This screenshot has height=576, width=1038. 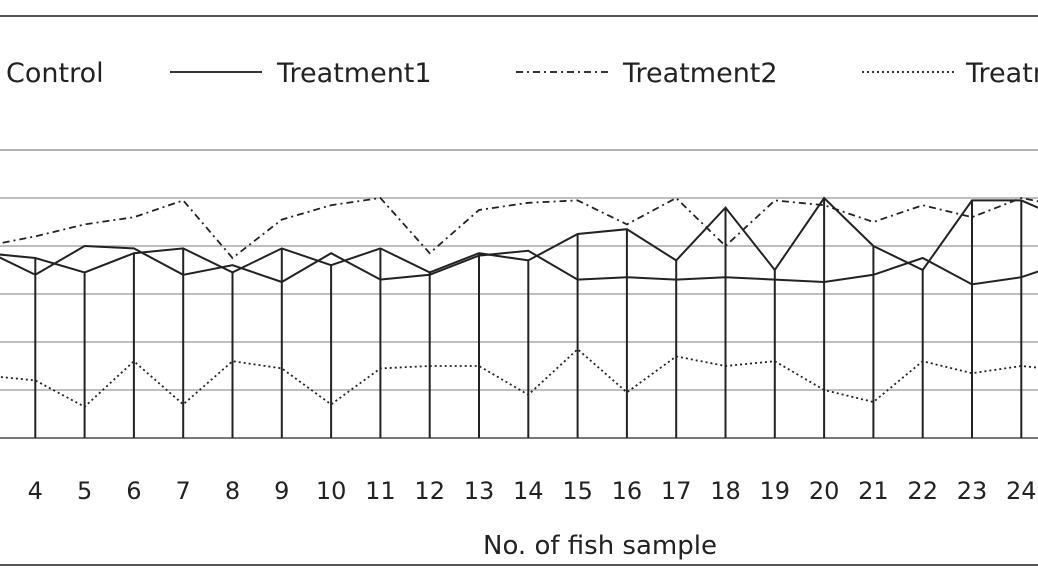 I want to click on x-tick-label: 8, so click(x=232, y=491).